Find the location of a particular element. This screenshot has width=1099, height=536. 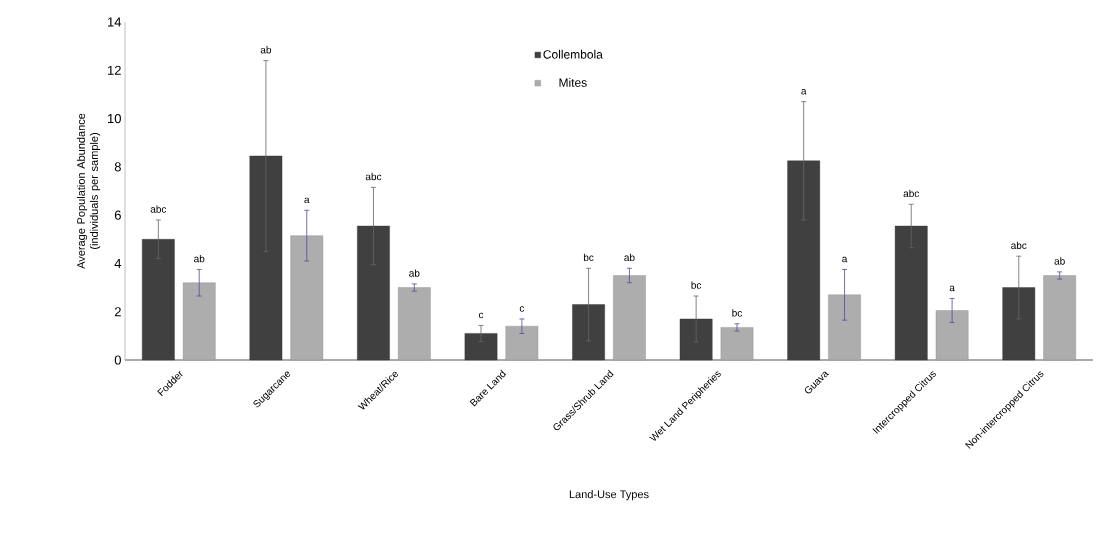

y-tick-label: 2 is located at coordinates (117, 312).